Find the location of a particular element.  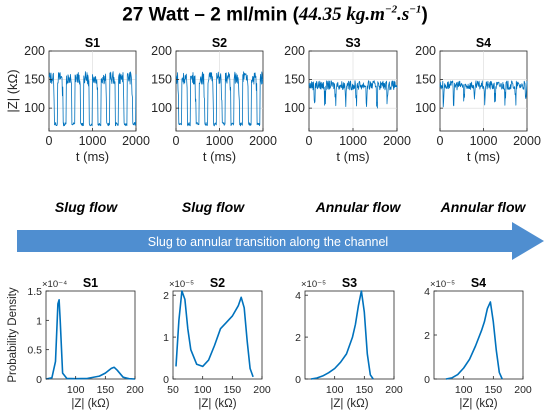

title-prefix: 27 Watt – 2 ml/min ( is located at coordinates (210, 15).